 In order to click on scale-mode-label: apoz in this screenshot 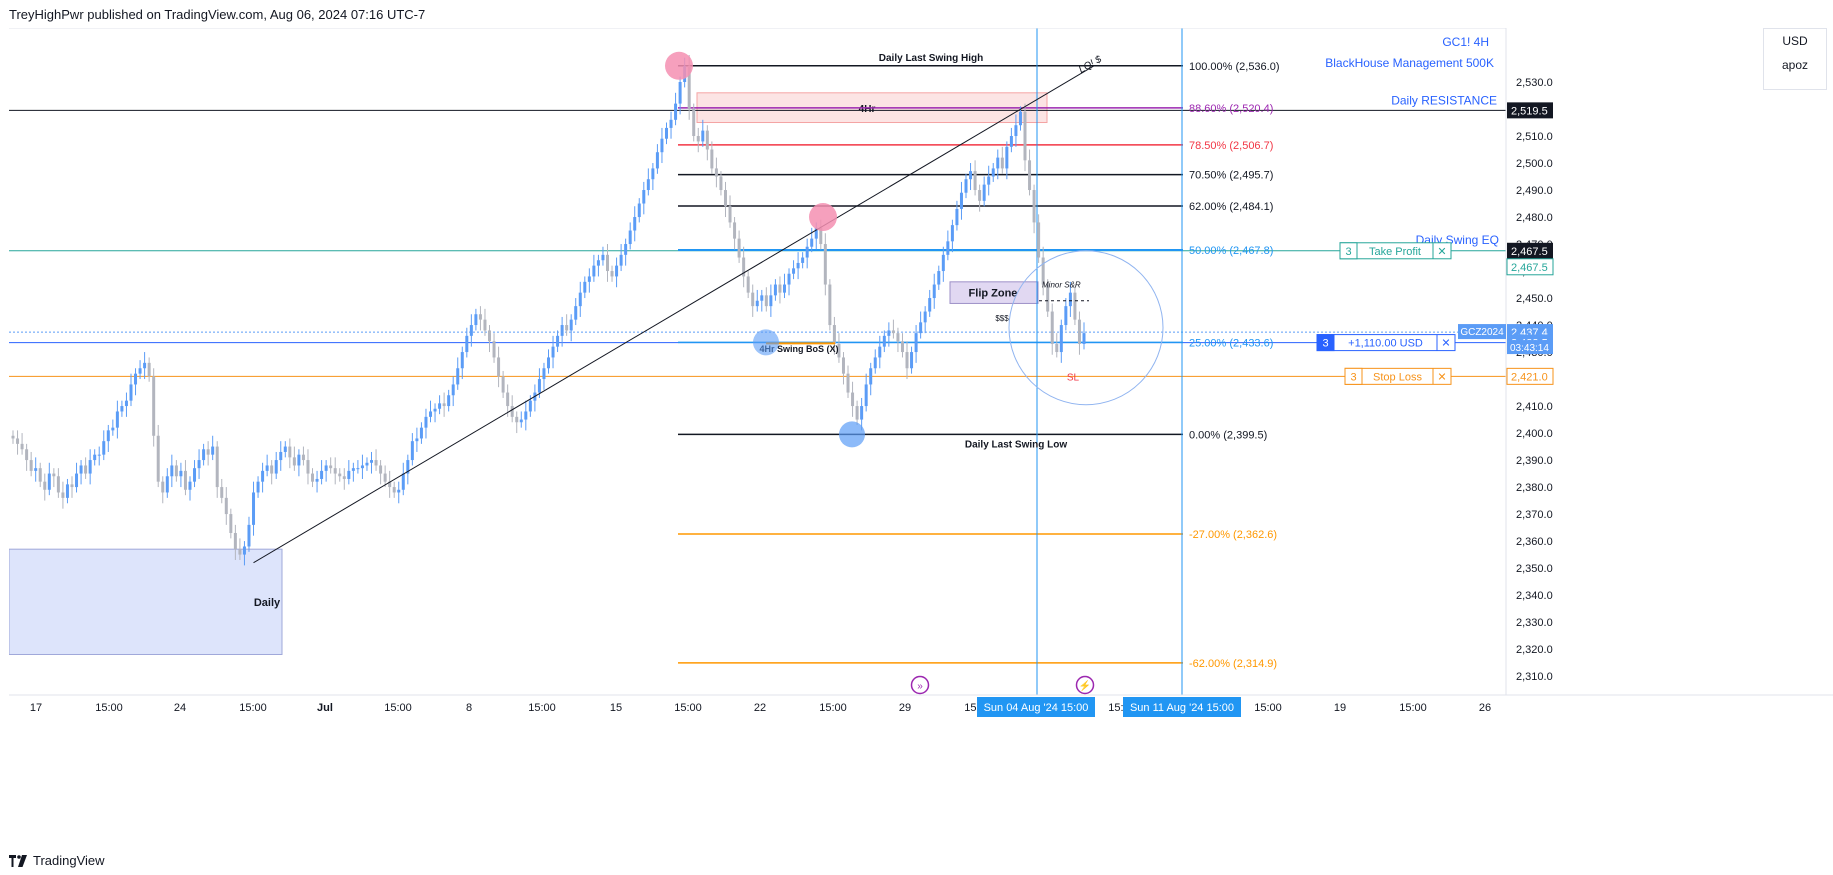, I will do `click(1795, 65)`.